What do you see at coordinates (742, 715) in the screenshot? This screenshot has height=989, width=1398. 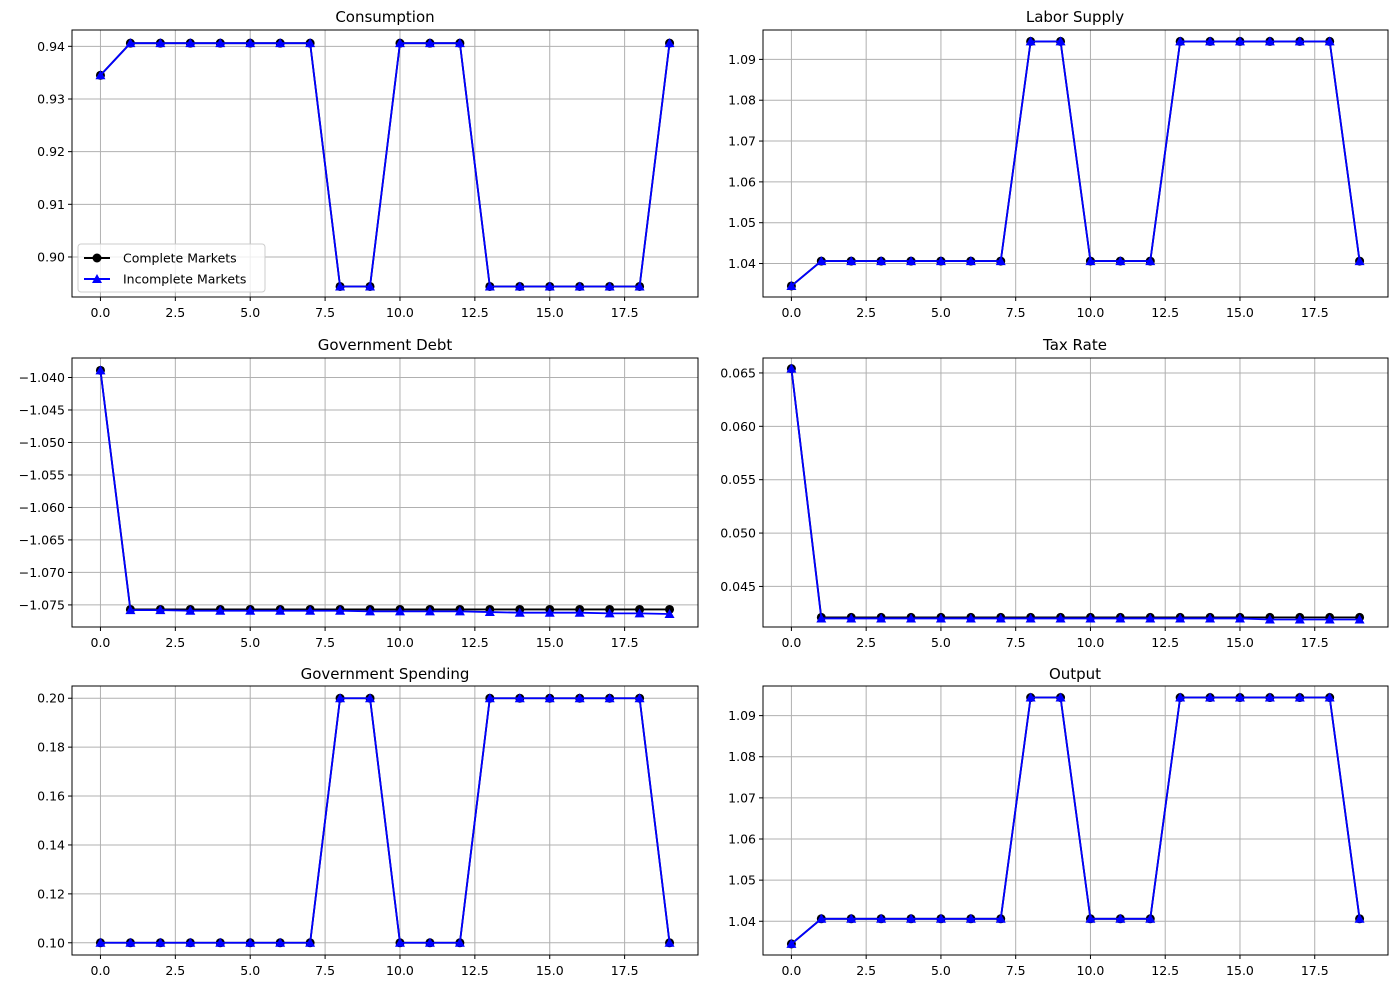 I see `y-tick-label: 1.09` at bounding box center [742, 715].